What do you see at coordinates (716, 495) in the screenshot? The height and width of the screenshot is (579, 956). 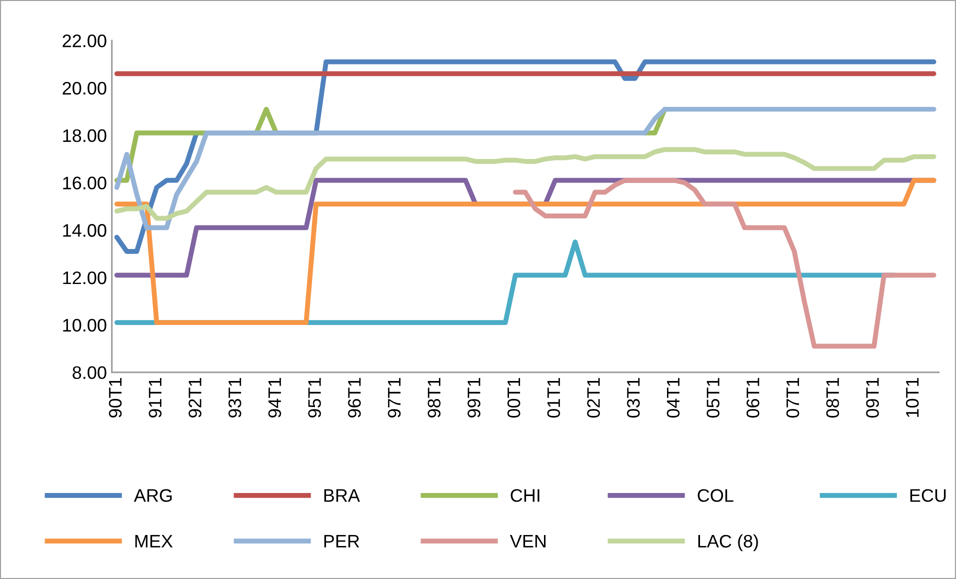 I see `legend-label: COL` at bounding box center [716, 495].